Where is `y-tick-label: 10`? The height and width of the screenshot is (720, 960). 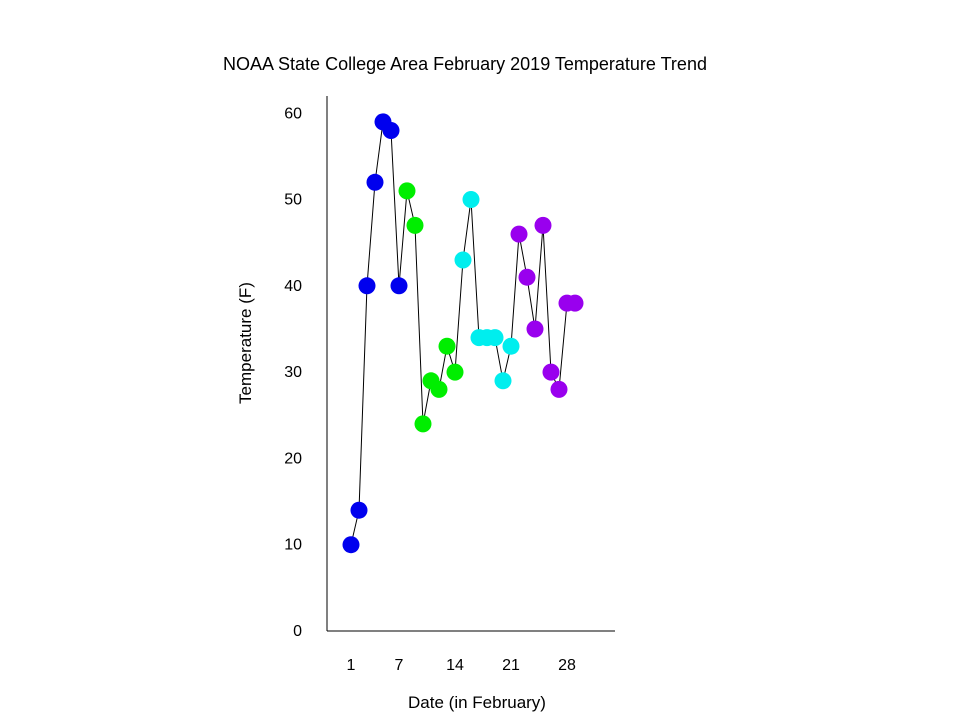
y-tick-label: 10 is located at coordinates (293, 545).